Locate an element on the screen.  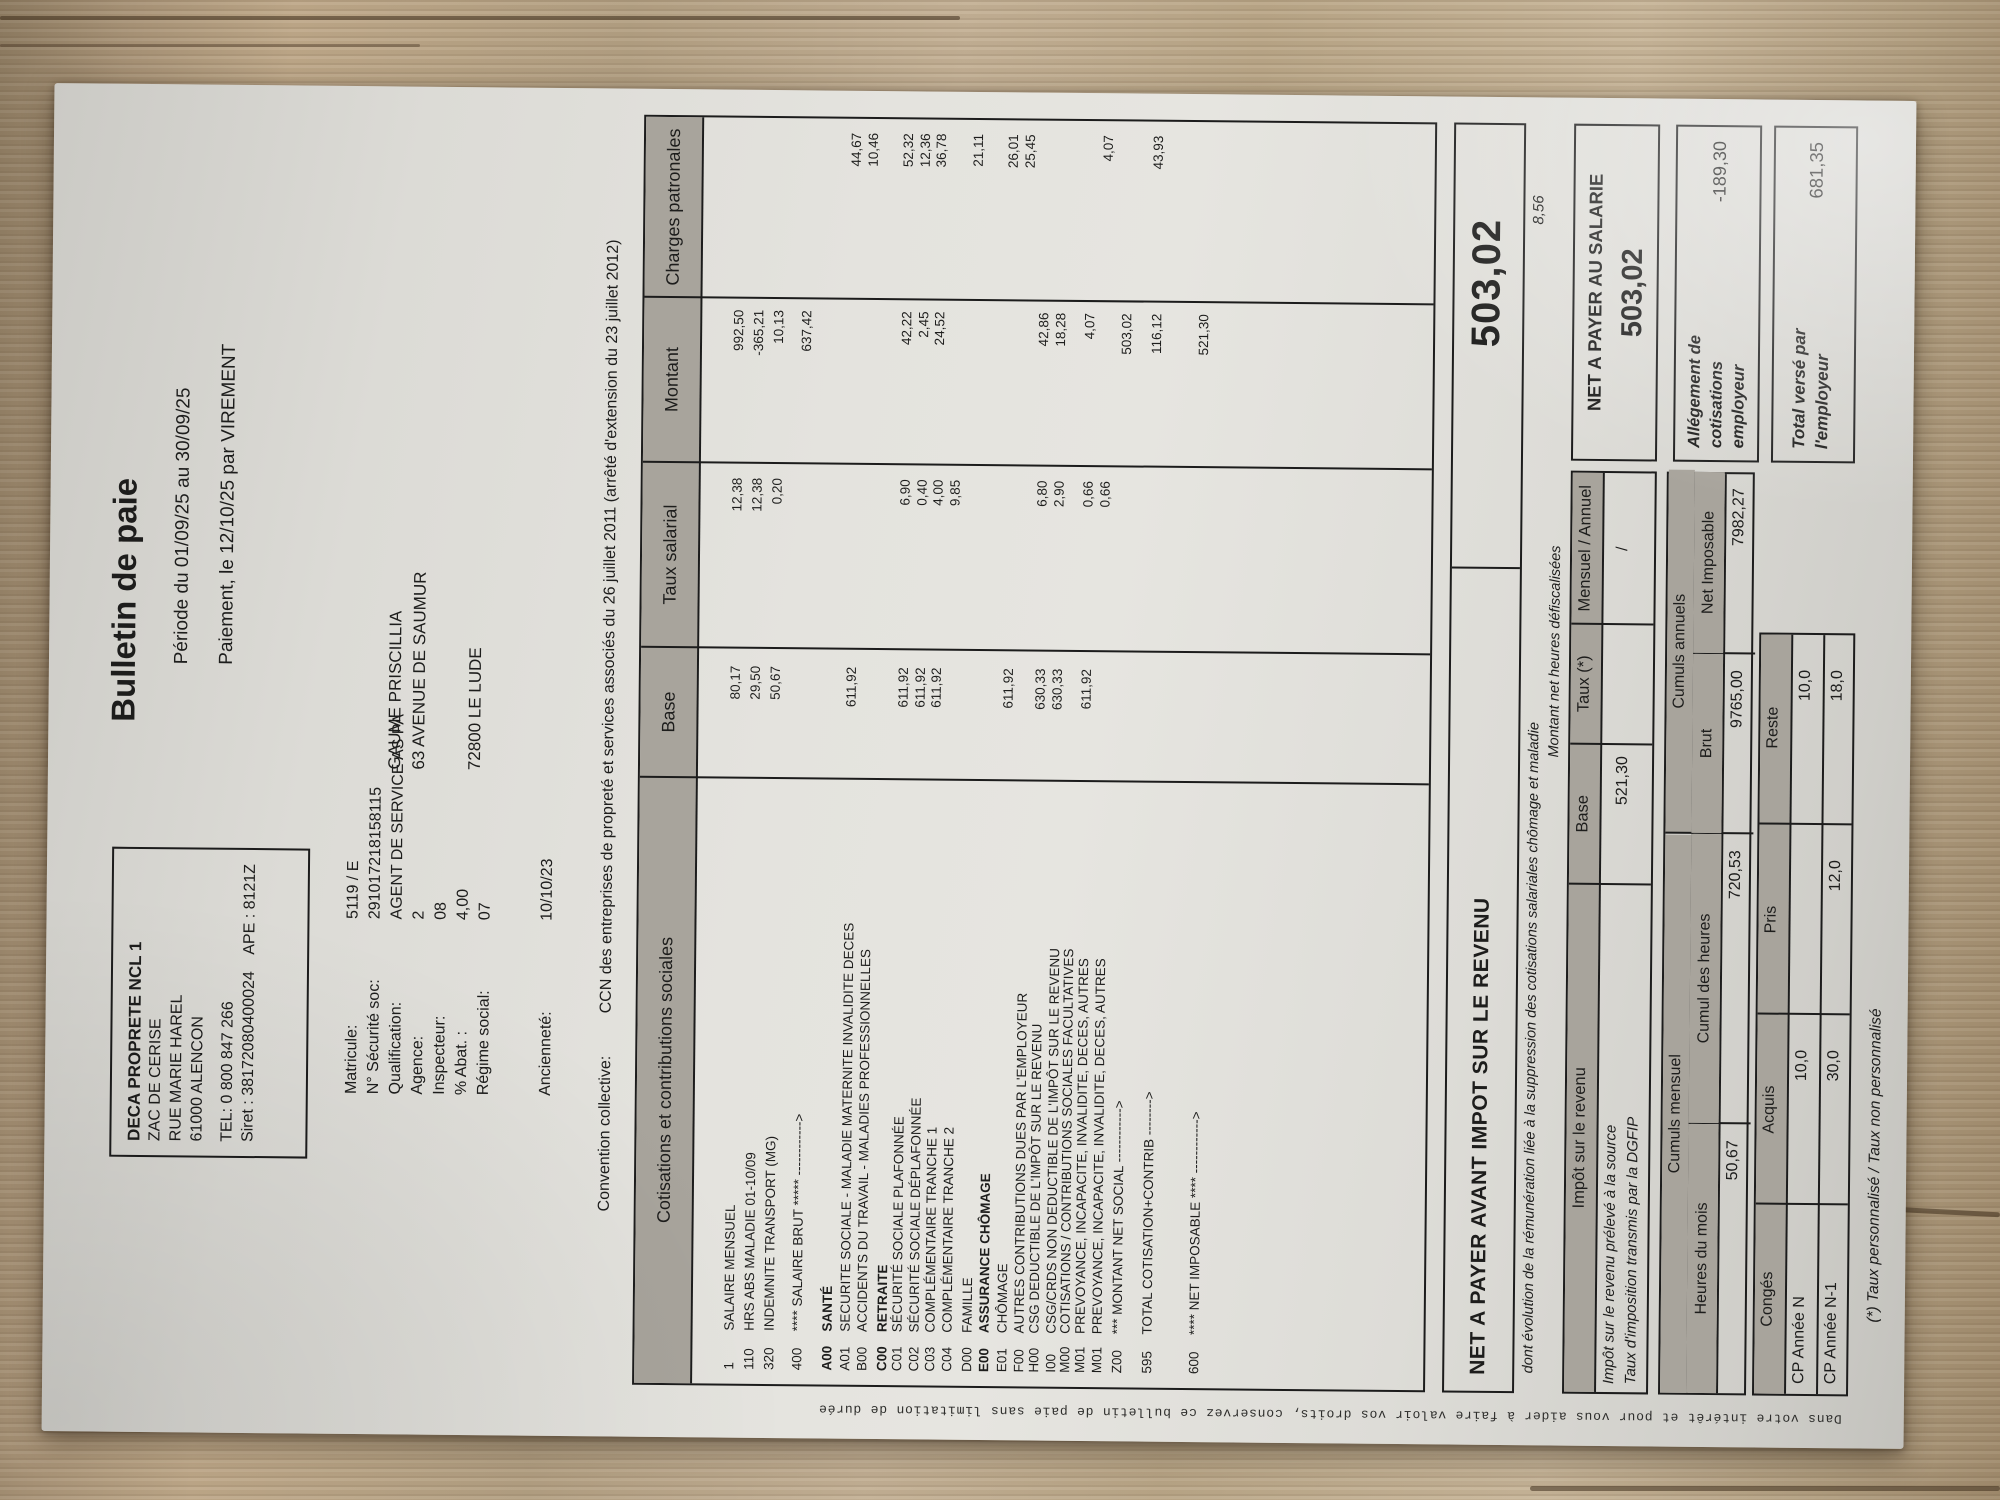
net-salarie-box: NET A PAYER AU SALARIE 503,02 is located at coordinates (1615, 292).